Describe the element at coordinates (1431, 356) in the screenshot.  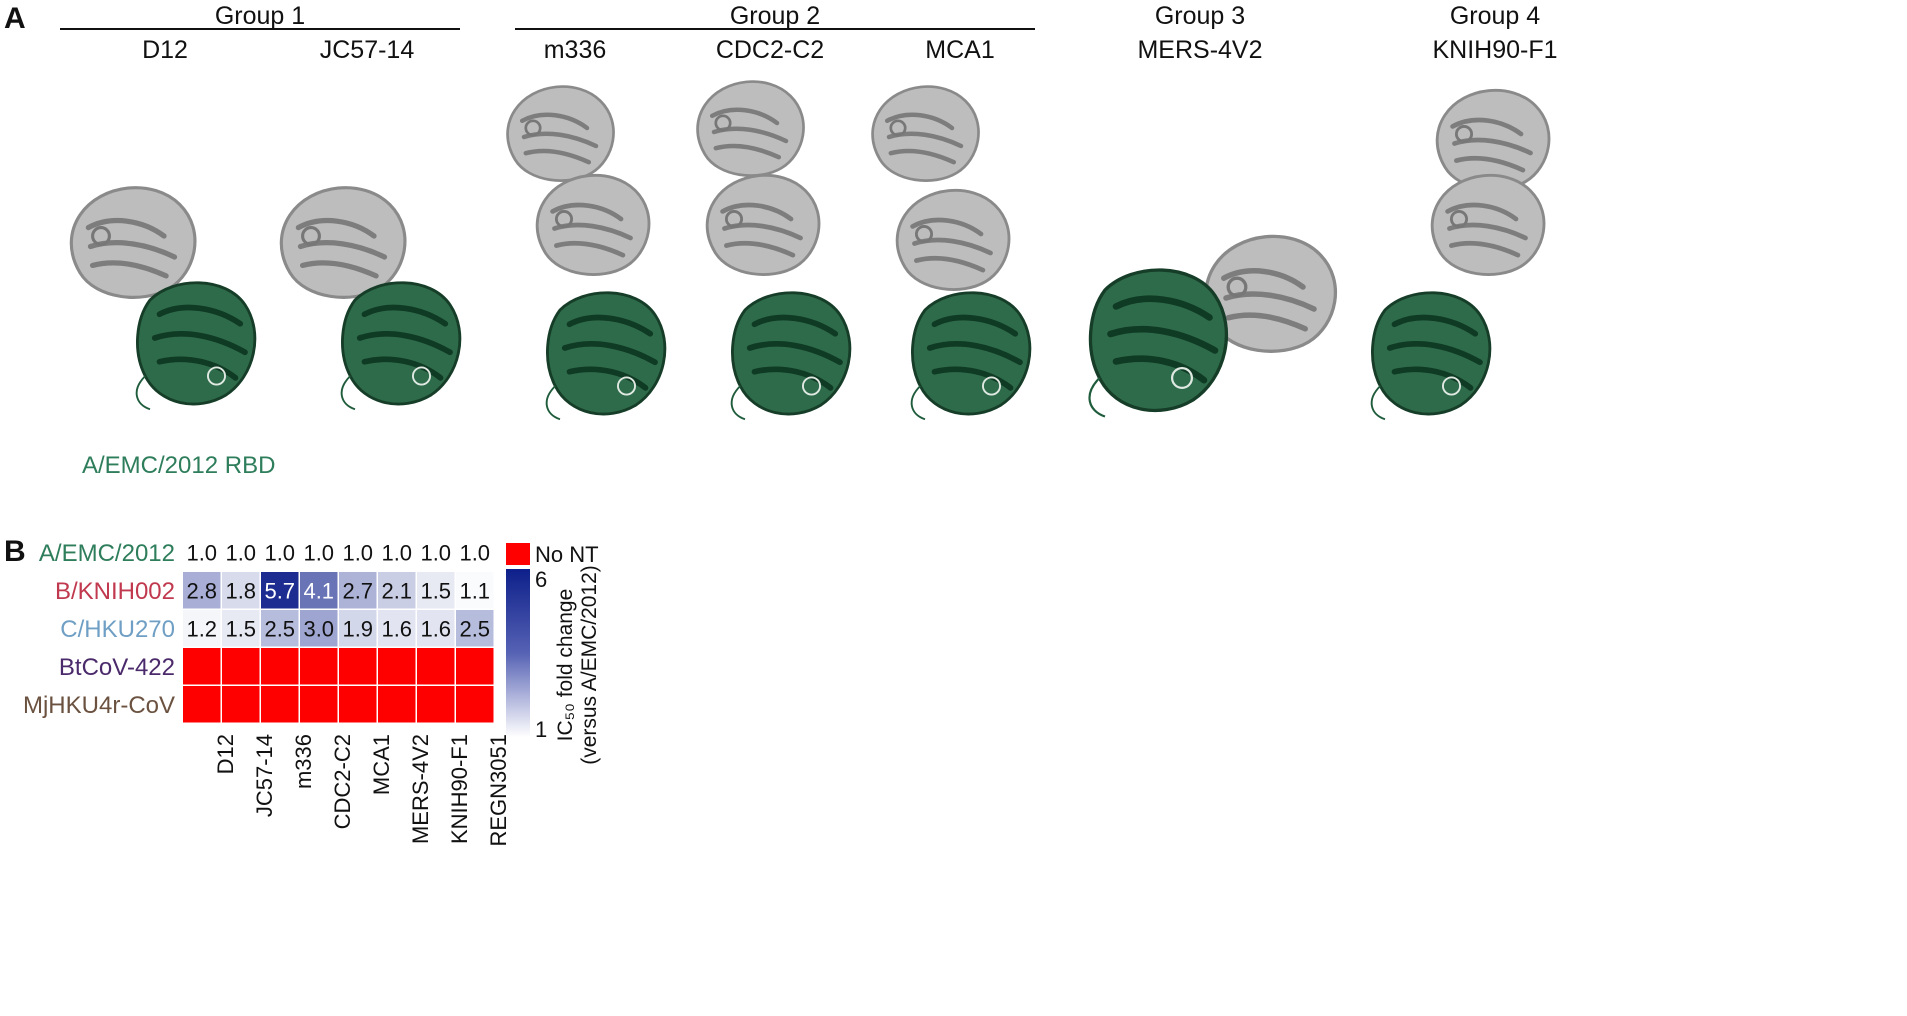
I see `rbd-knih90-f1` at that location.